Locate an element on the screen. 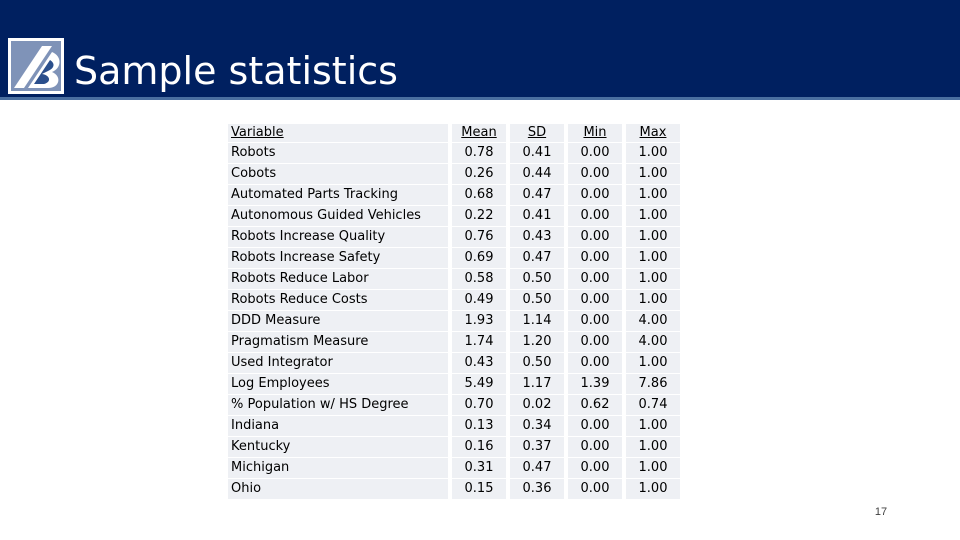 This screenshot has height=540, width=960. cell-mean: 1.74 is located at coordinates (479, 342).